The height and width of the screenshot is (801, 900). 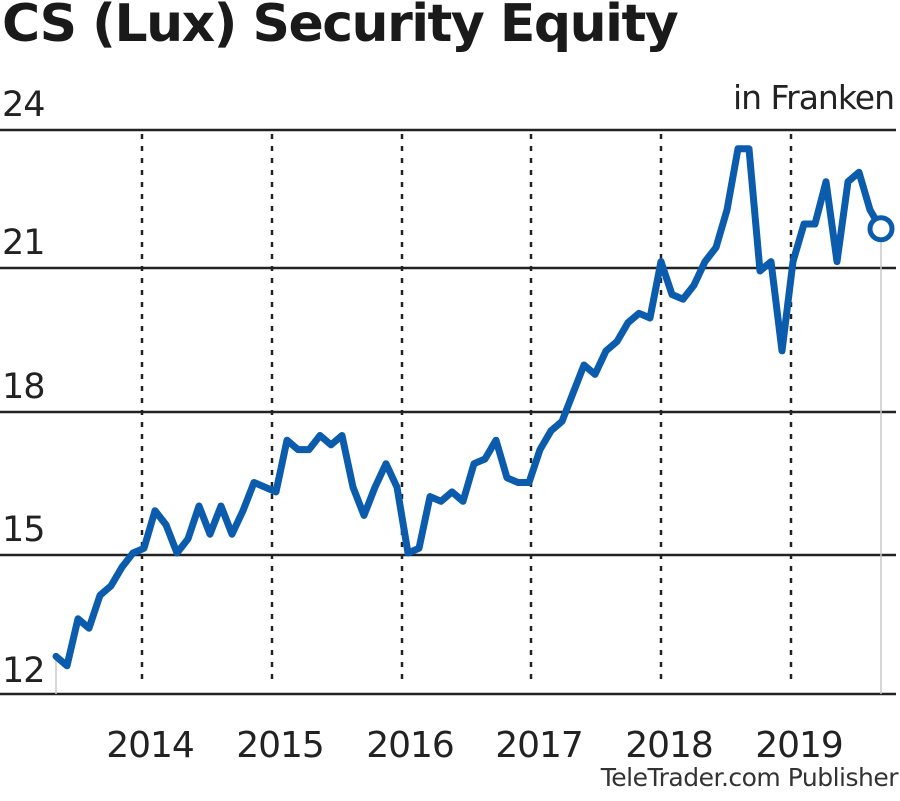 What do you see at coordinates (799, 745) in the screenshot?
I see `x-tick-label: 2019` at bounding box center [799, 745].